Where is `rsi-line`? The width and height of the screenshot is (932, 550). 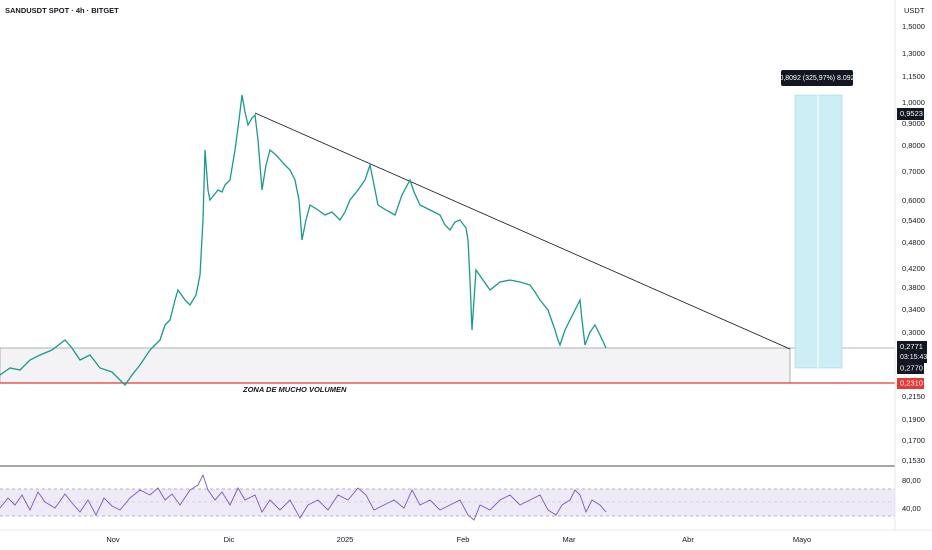 rsi-line is located at coordinates (303, 497).